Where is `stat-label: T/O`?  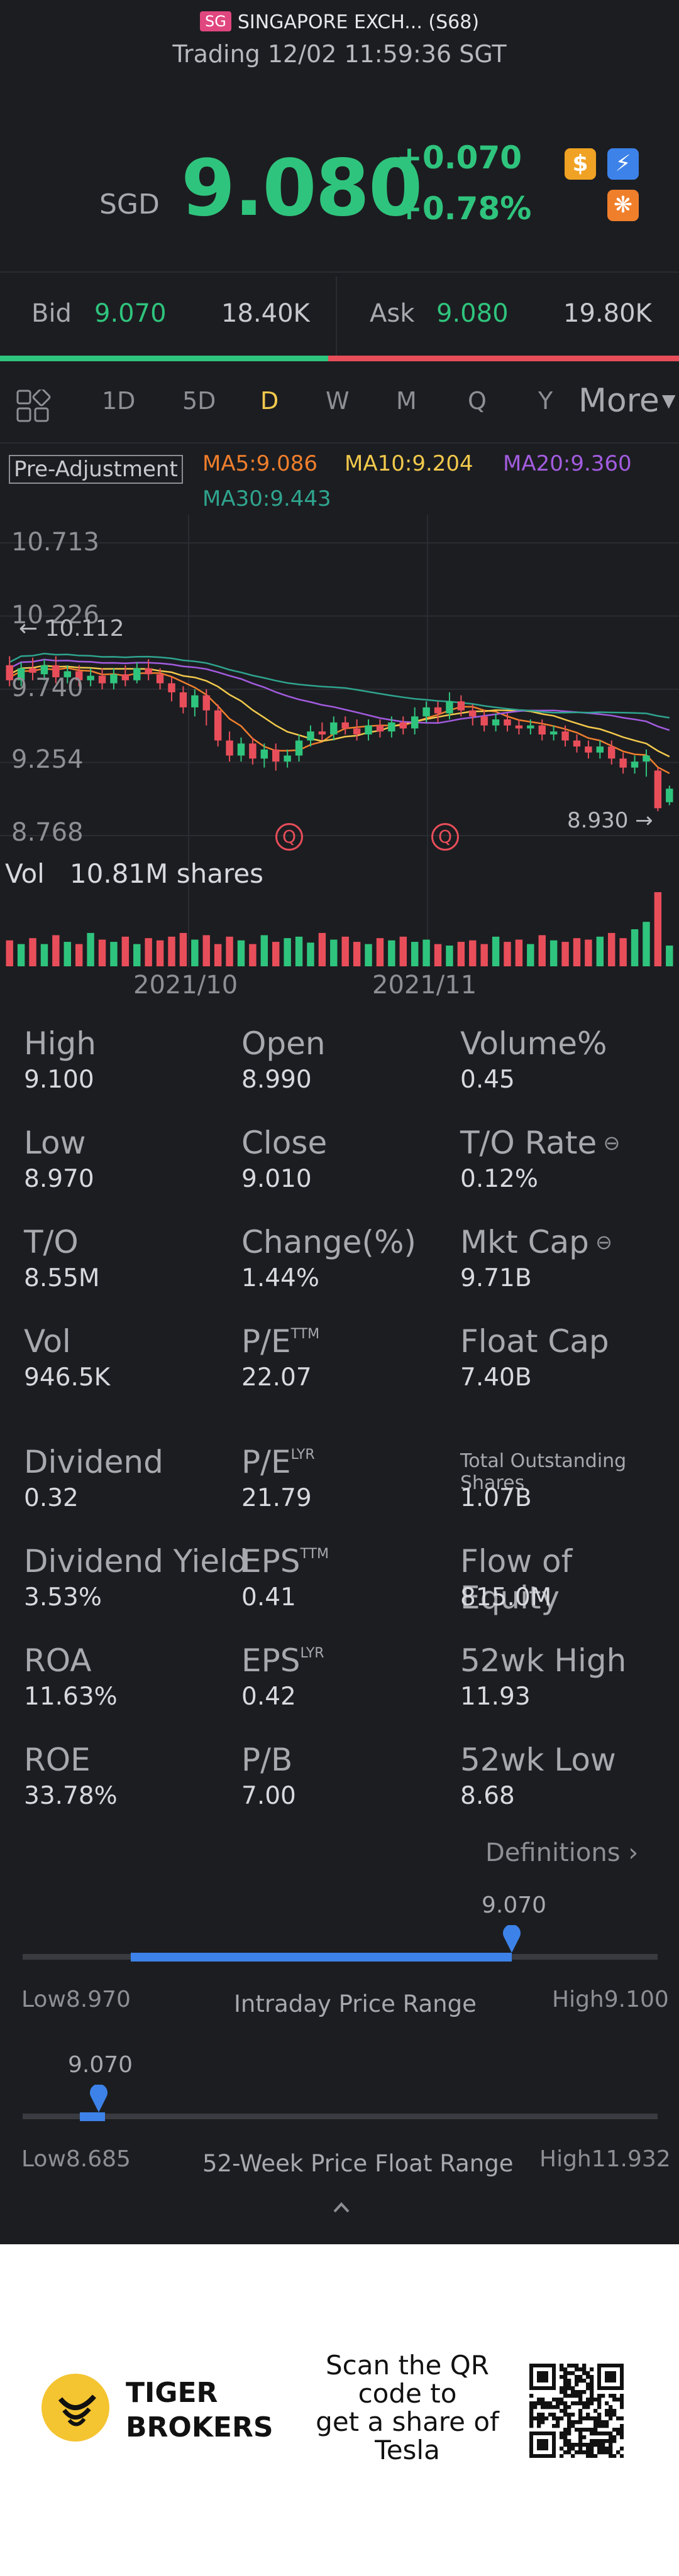
stat-label: T/O is located at coordinates (51, 1242).